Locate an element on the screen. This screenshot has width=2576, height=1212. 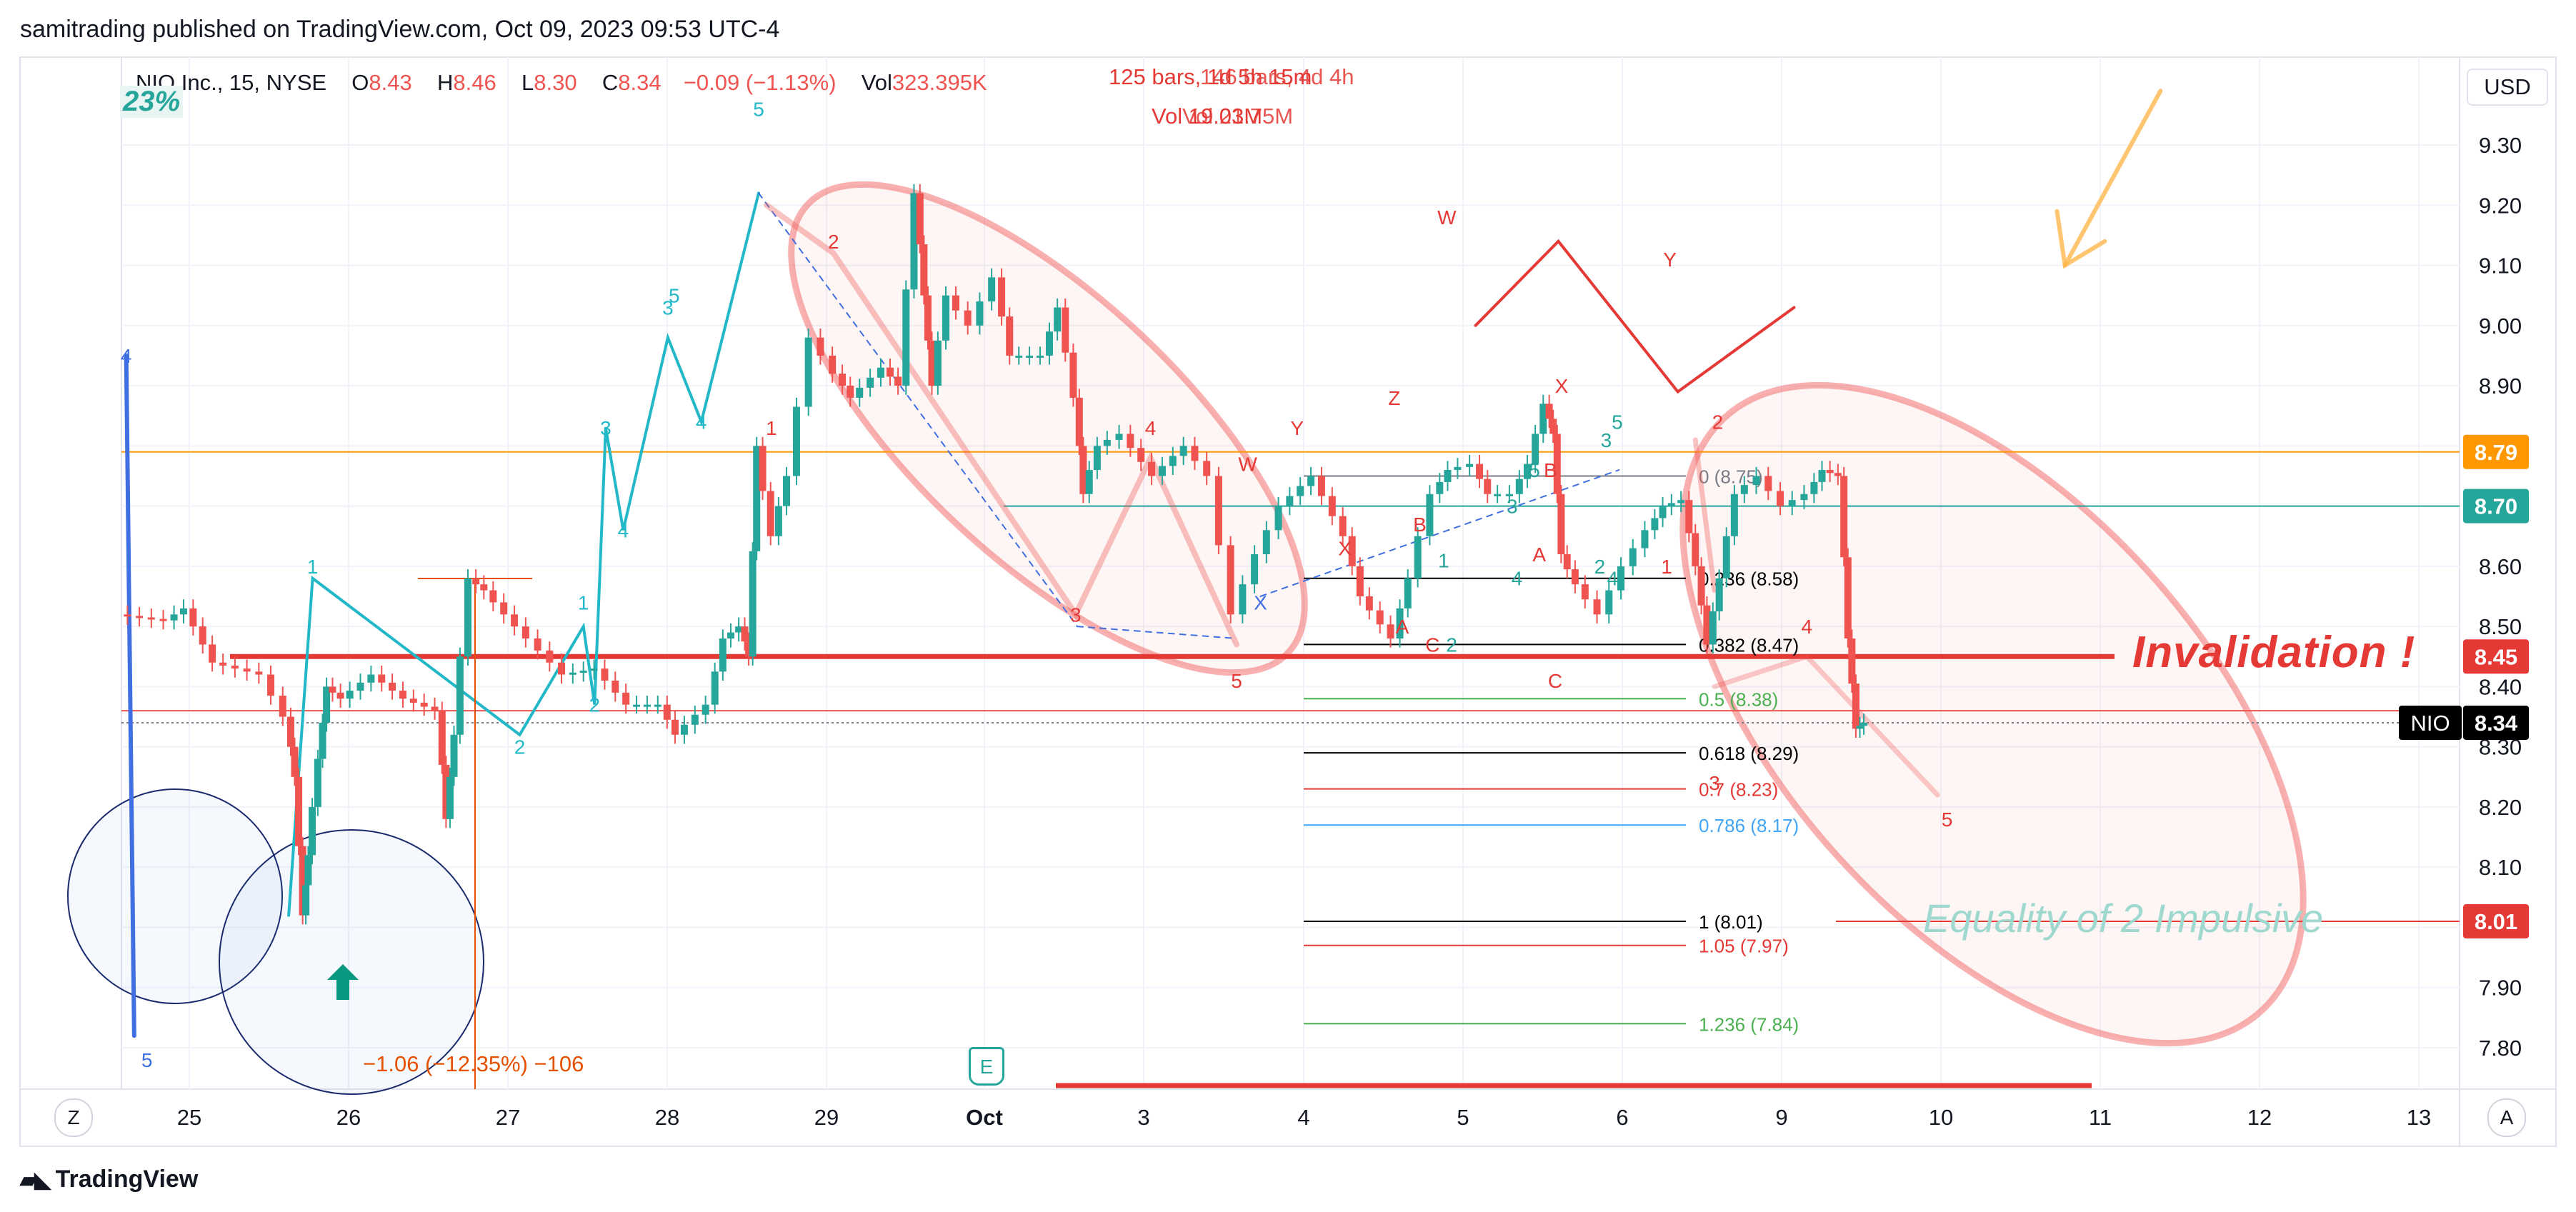
zoom-button: Z is located at coordinates (74, 1117).